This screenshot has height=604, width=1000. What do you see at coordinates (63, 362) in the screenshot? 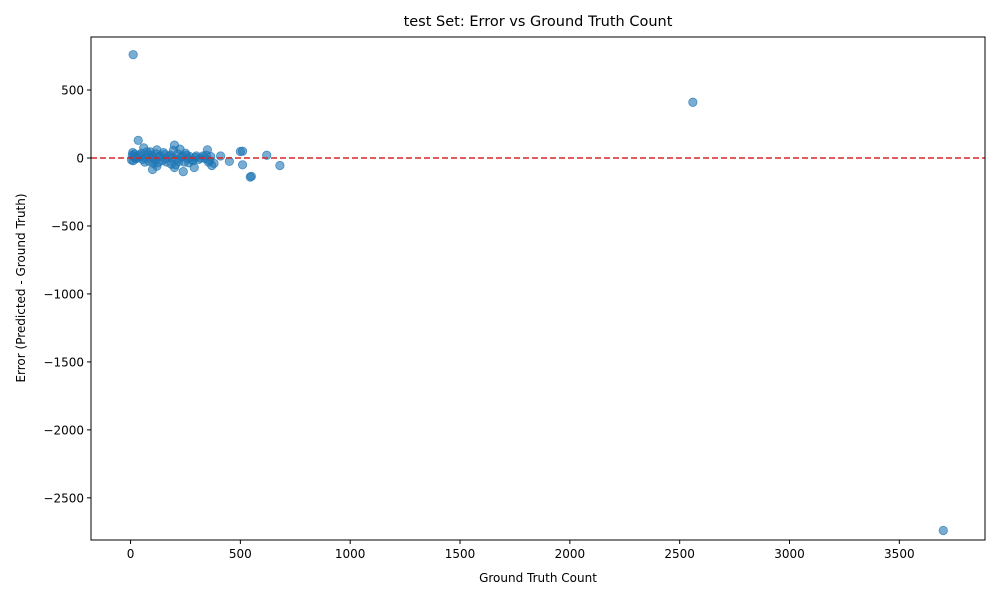
I see `y-tick-label: −1500` at bounding box center [63, 362].